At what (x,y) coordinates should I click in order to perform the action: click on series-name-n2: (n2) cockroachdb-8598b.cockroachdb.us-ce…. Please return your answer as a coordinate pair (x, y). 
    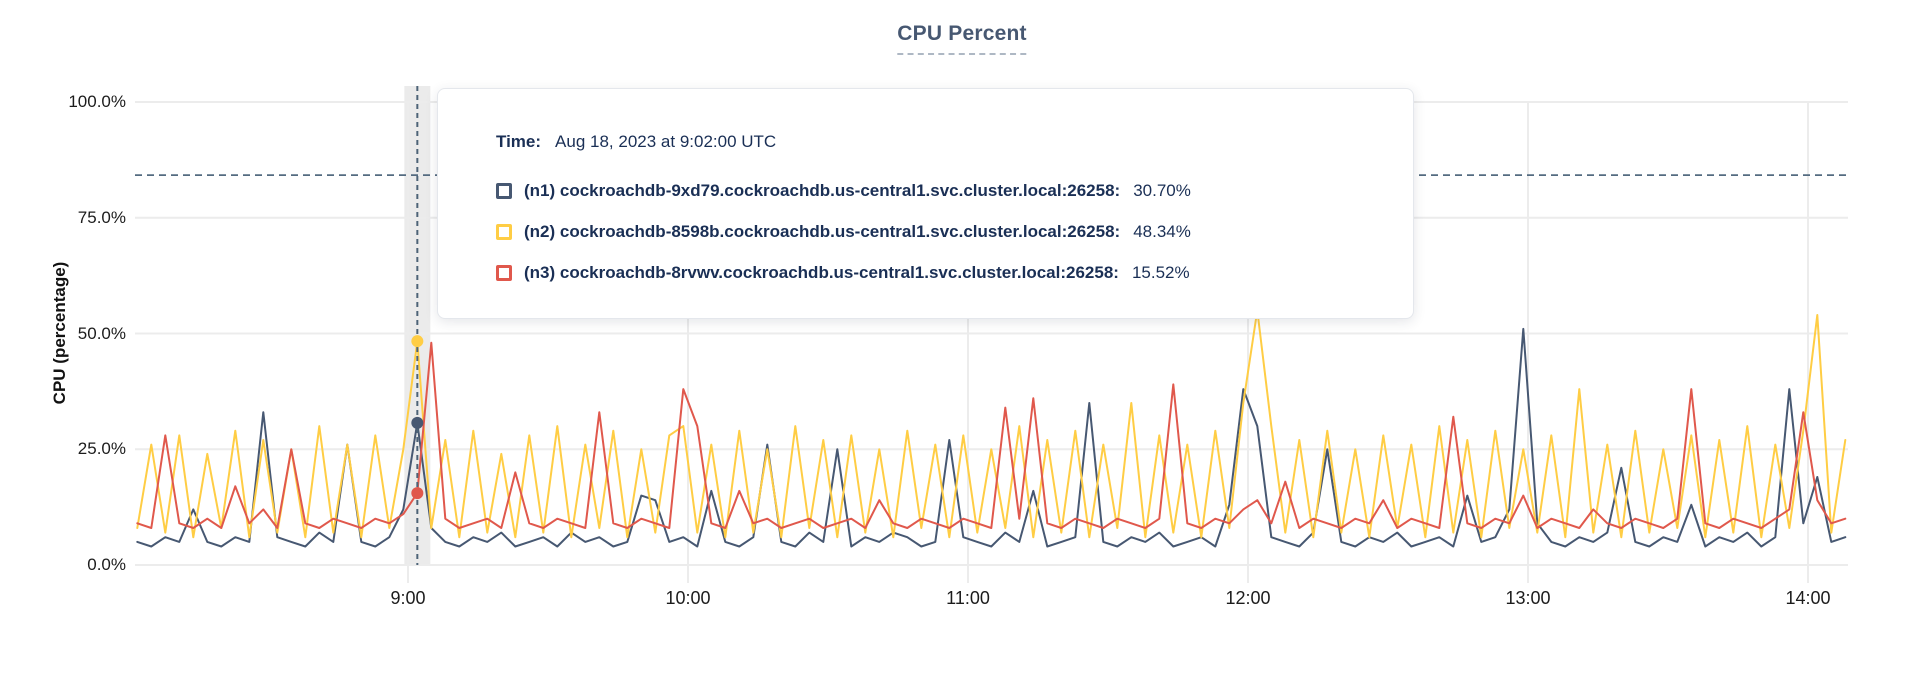
    Looking at the image, I should click on (822, 231).